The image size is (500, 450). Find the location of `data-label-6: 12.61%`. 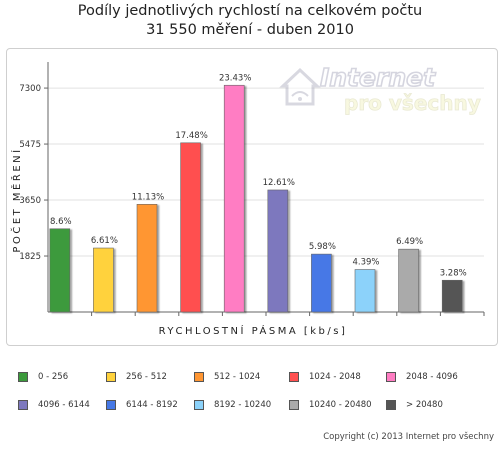

data-label-6: 12.61% is located at coordinates (279, 183).